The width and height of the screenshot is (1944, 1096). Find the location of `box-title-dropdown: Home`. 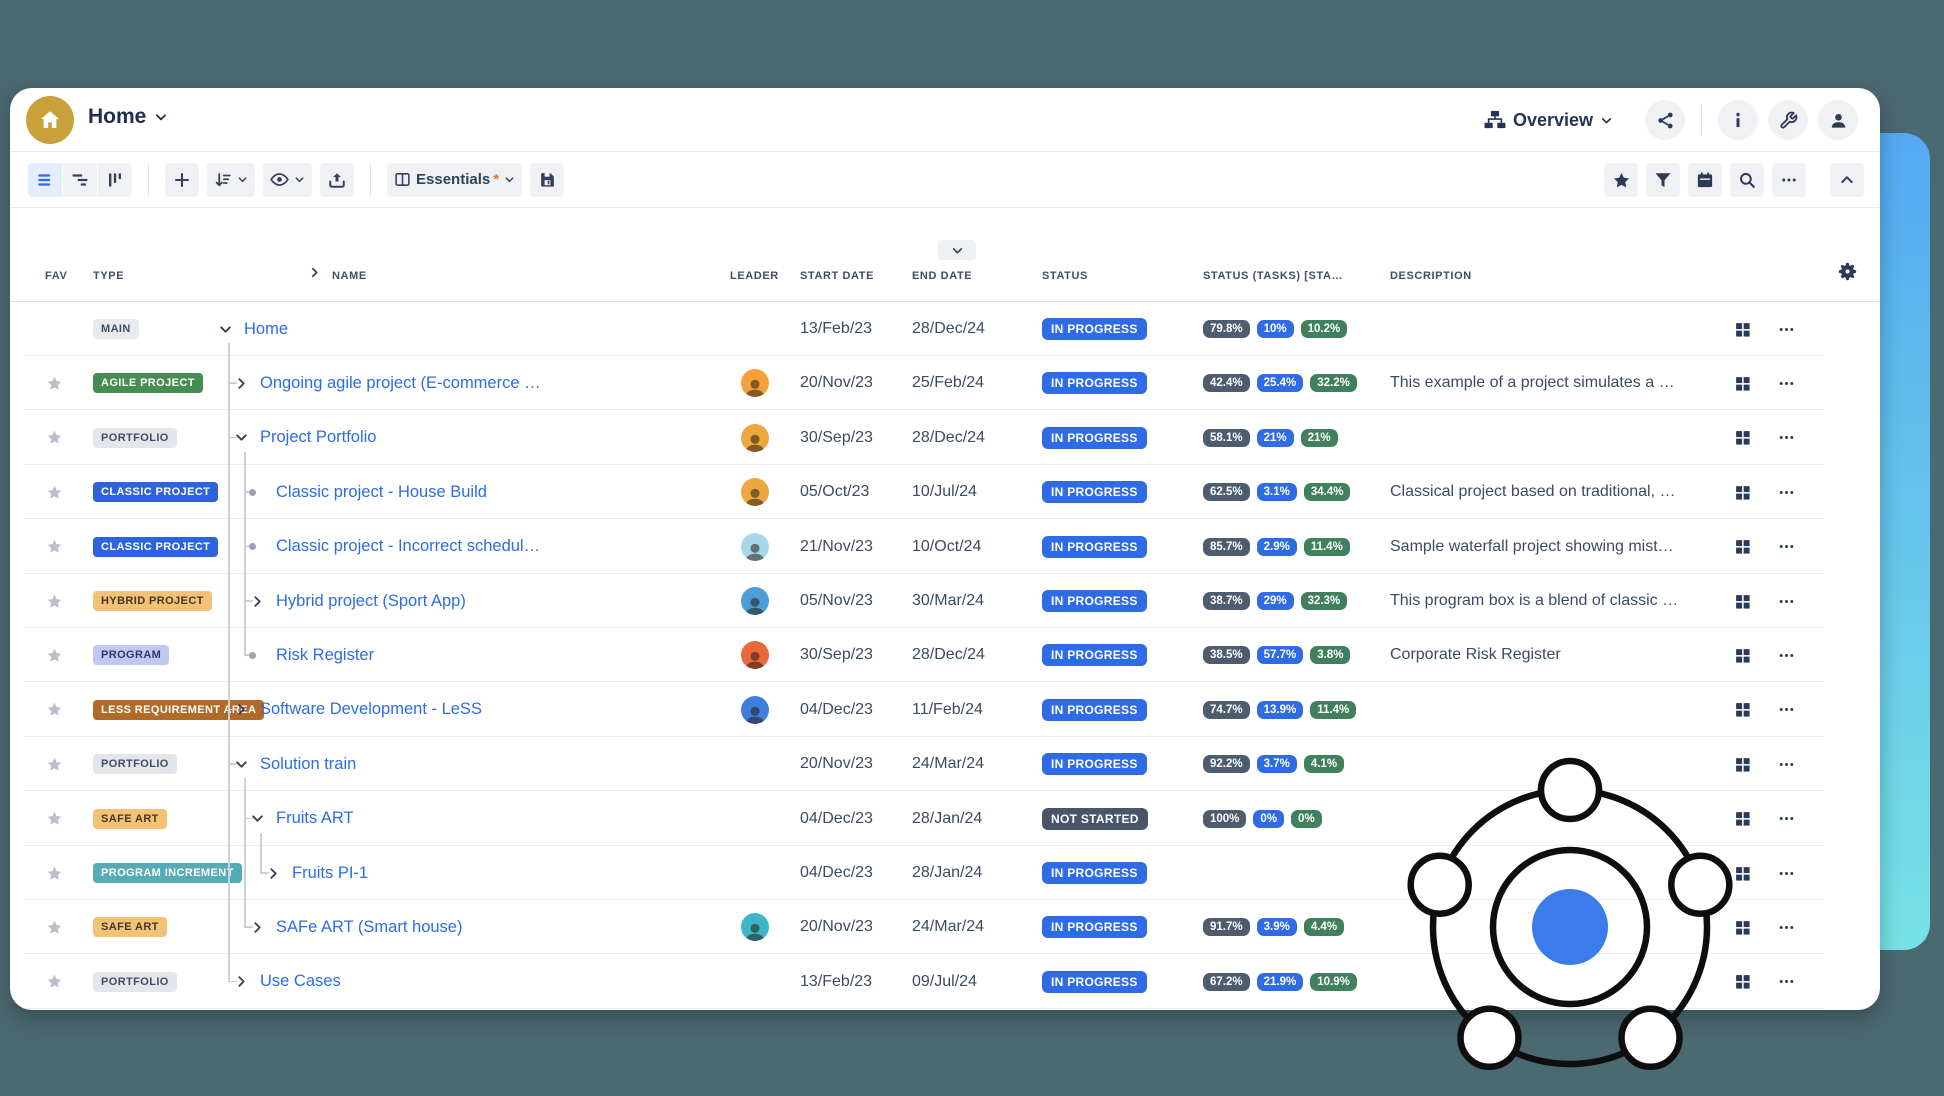

box-title-dropdown: Home is located at coordinates (128, 117).